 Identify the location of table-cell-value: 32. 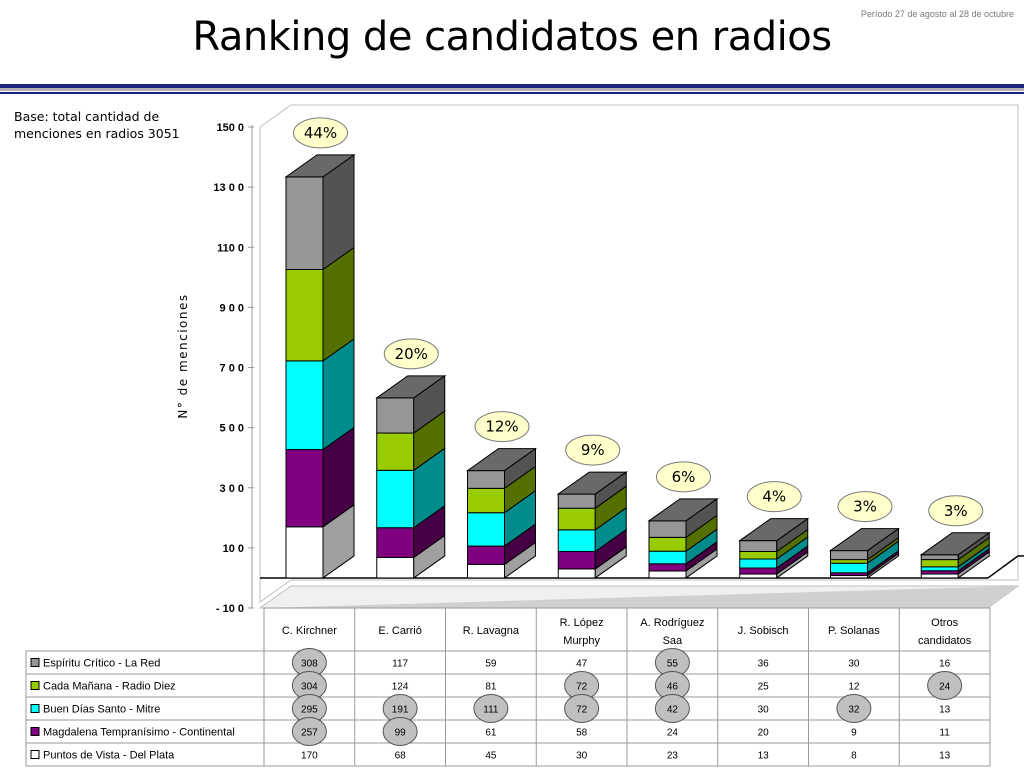
(854, 710).